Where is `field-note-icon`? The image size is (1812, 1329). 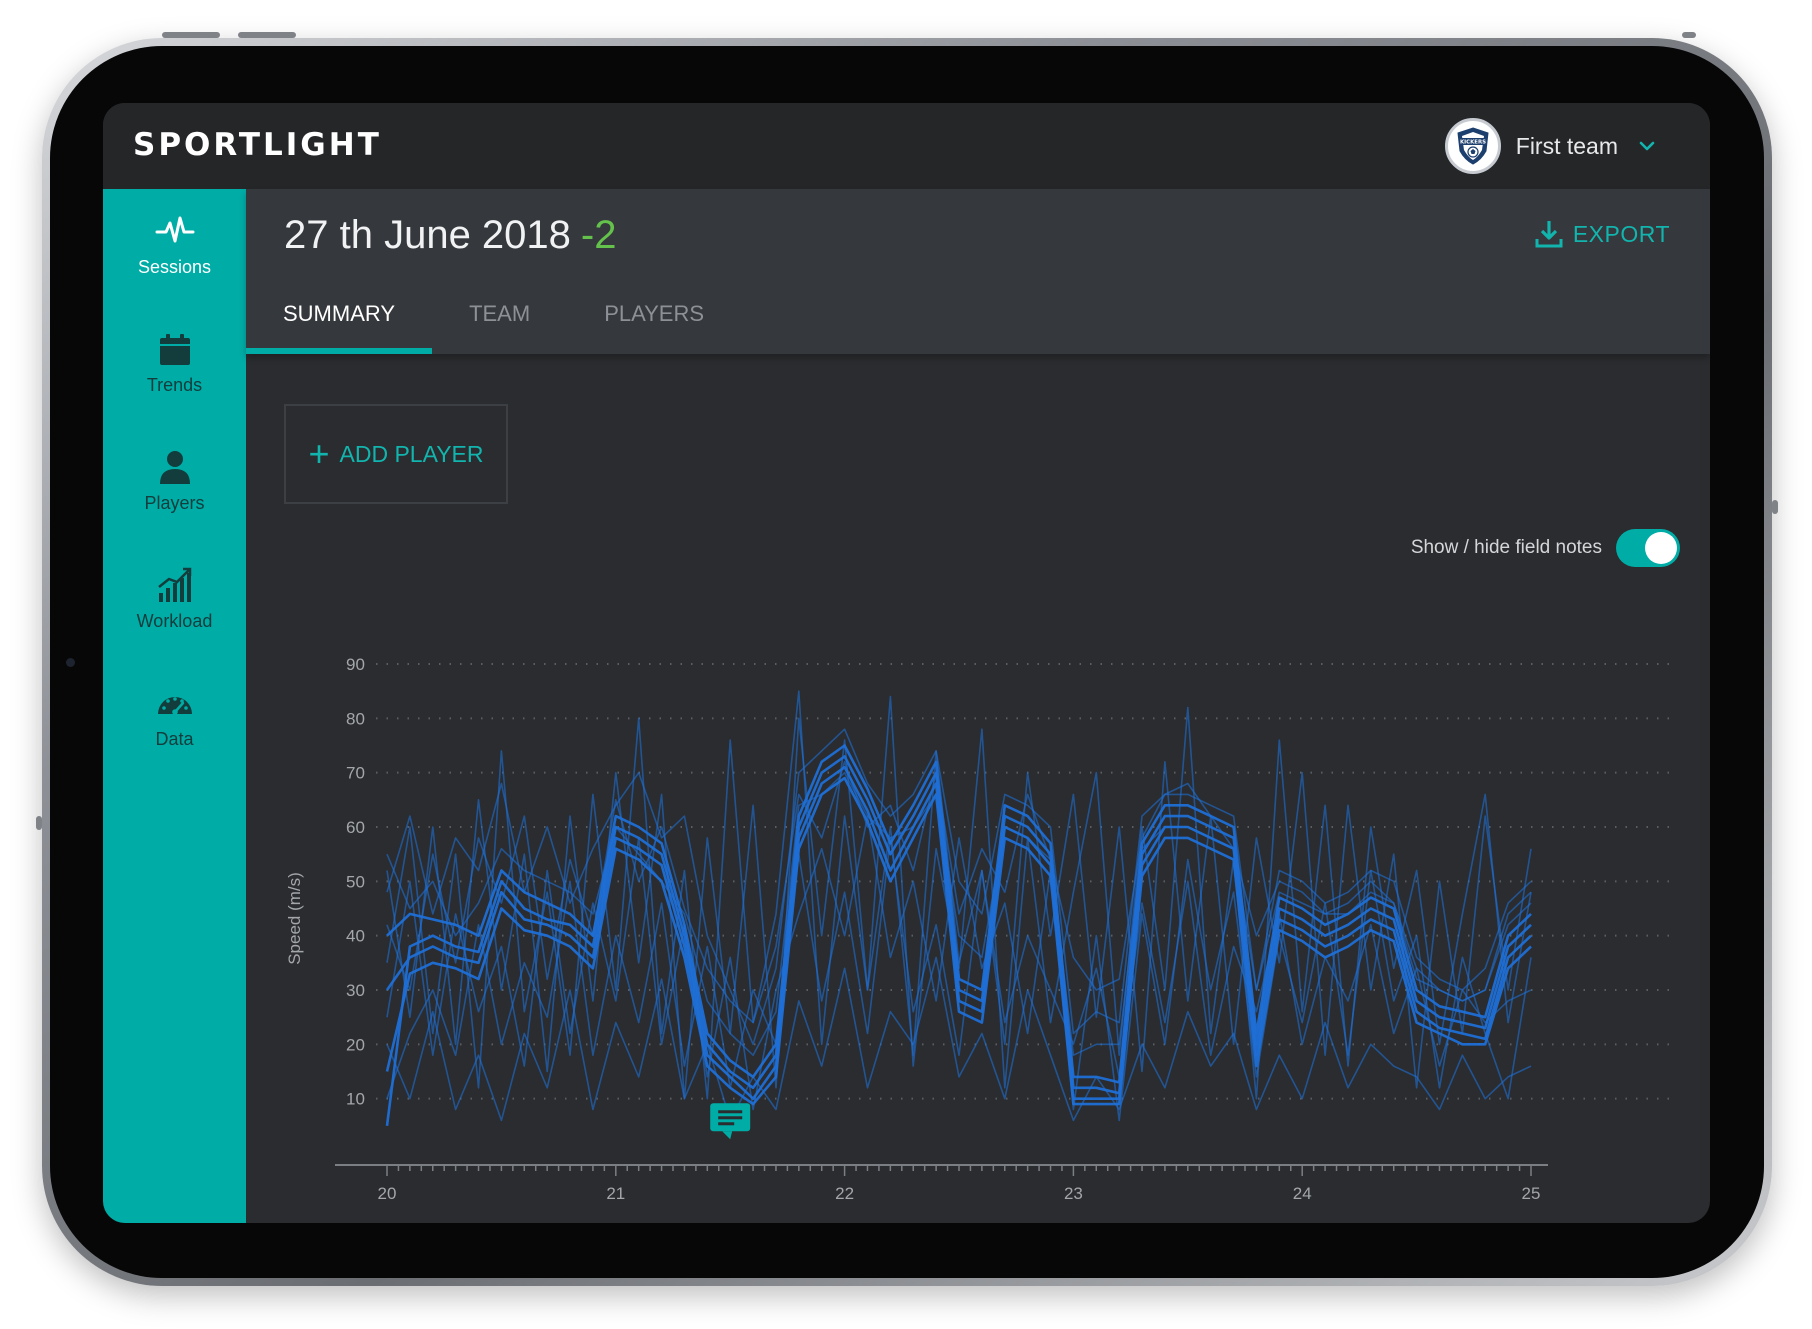
field-note-icon is located at coordinates (730, 1121).